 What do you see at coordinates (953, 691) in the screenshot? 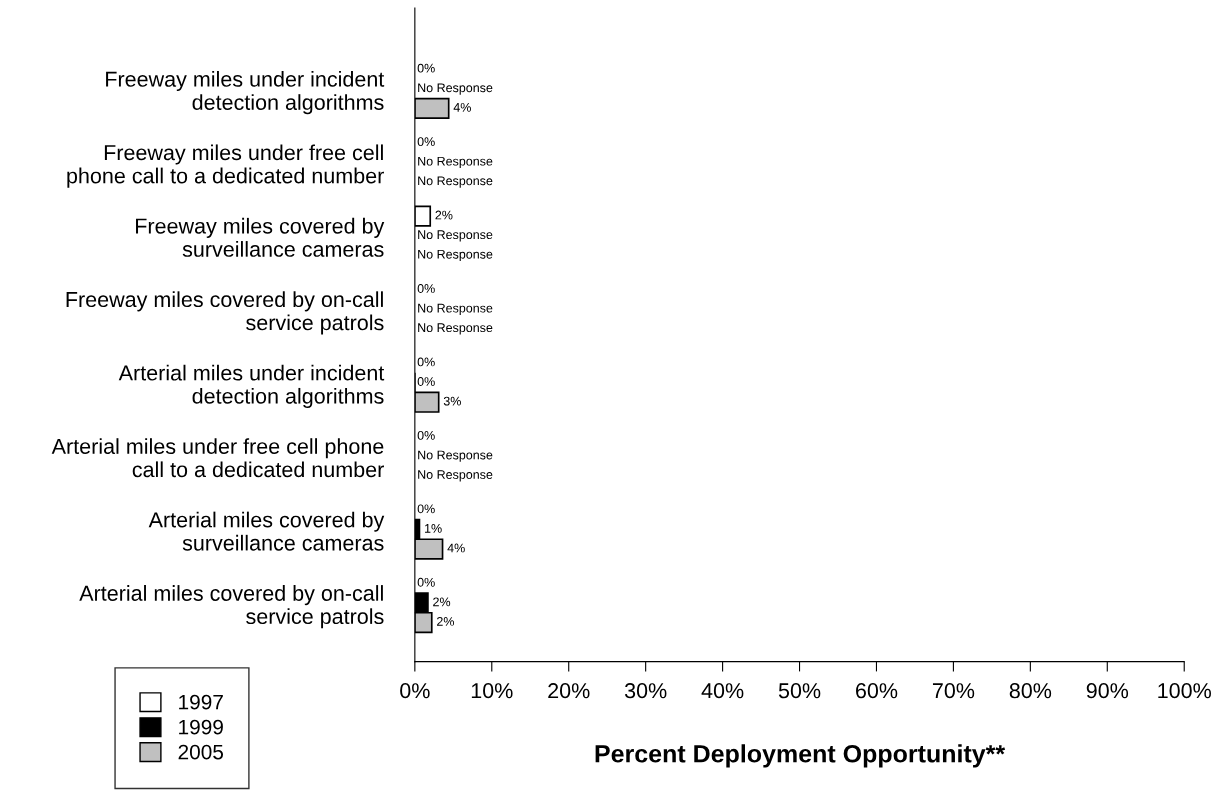
I see `x-tick-label: 70%` at bounding box center [953, 691].